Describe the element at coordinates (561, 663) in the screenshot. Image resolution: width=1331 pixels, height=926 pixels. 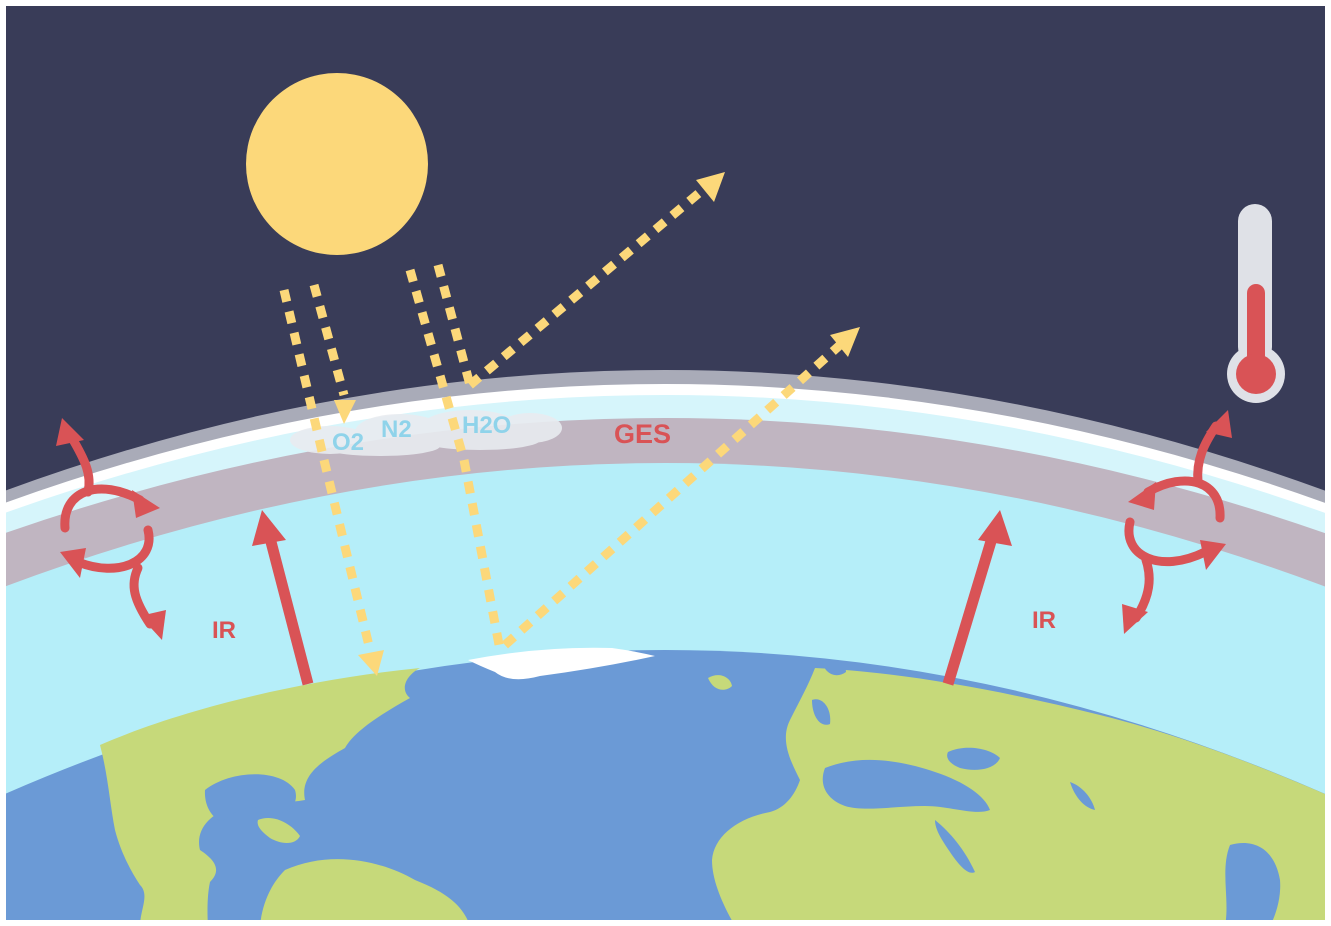
I see `ice-cap` at that location.